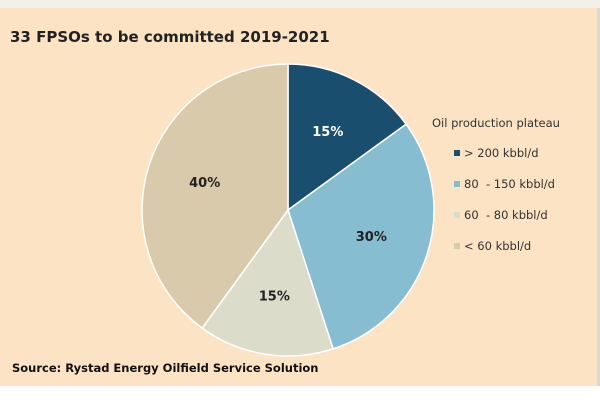 Image resolution: width=600 pixels, height=400 pixels. What do you see at coordinates (170, 37) in the screenshot?
I see `chart-title: 33 FPSOs to be committed 2019-2021` at bounding box center [170, 37].